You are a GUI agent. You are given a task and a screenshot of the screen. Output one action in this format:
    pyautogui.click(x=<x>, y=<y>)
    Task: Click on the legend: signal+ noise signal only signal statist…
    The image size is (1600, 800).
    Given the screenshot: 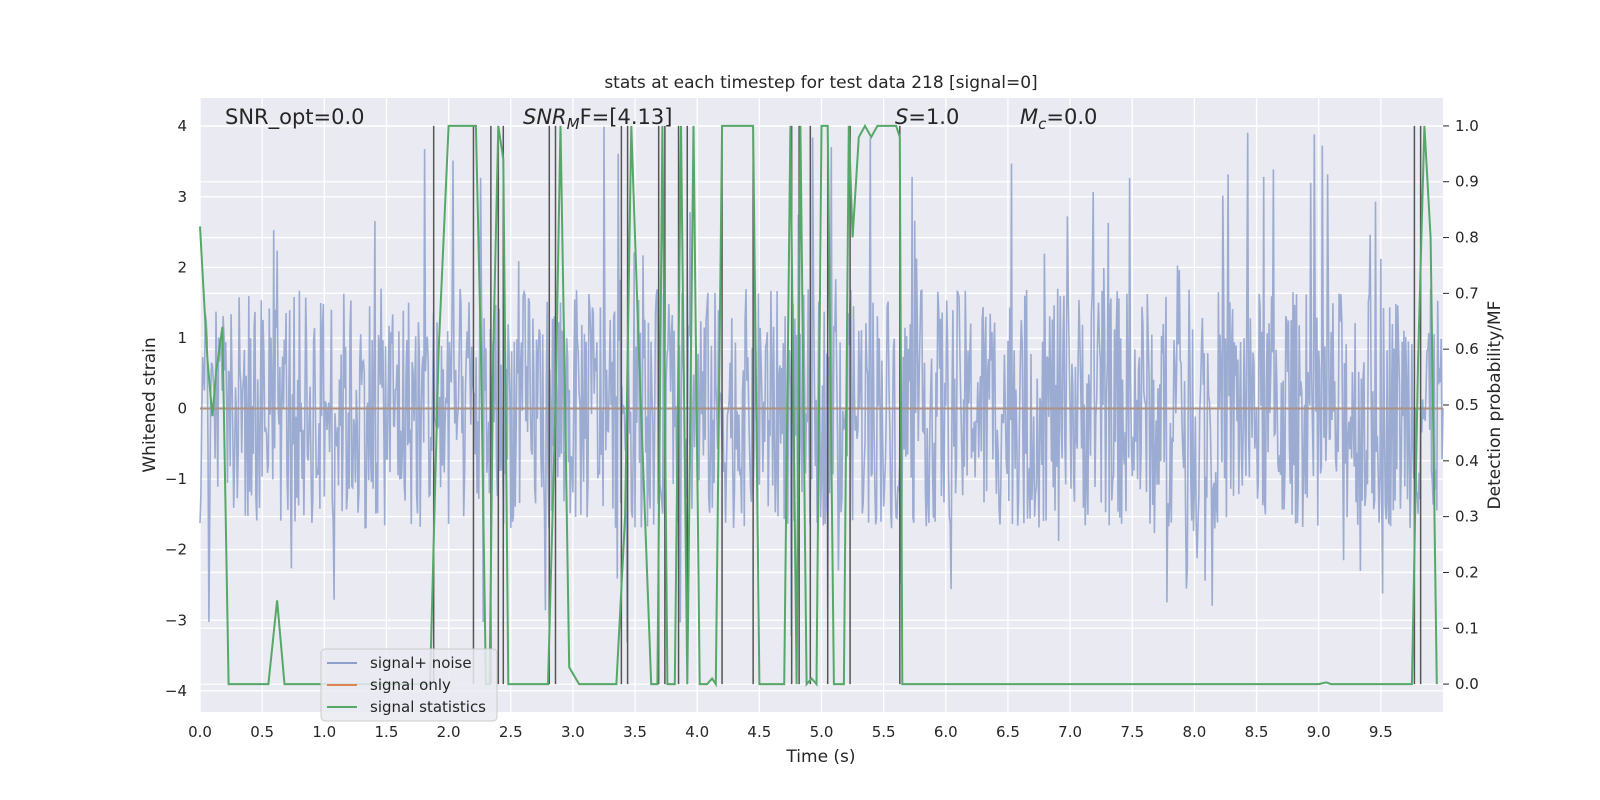 What is the action you would take?
    pyautogui.click(x=409, y=685)
    